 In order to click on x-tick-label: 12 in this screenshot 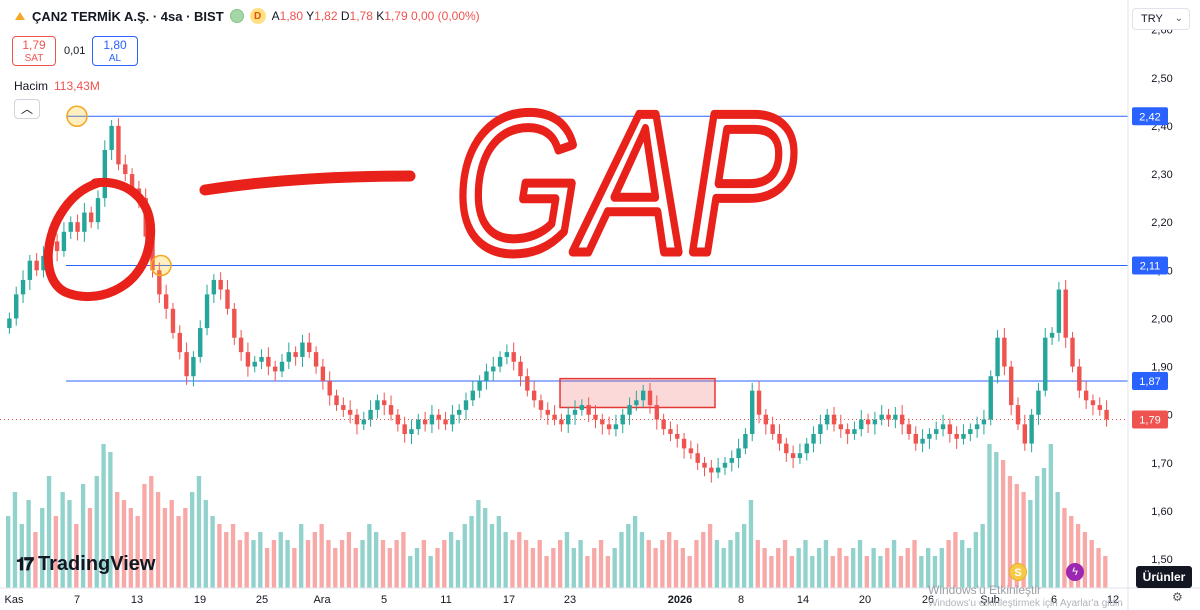, I will do `click(1113, 600)`.